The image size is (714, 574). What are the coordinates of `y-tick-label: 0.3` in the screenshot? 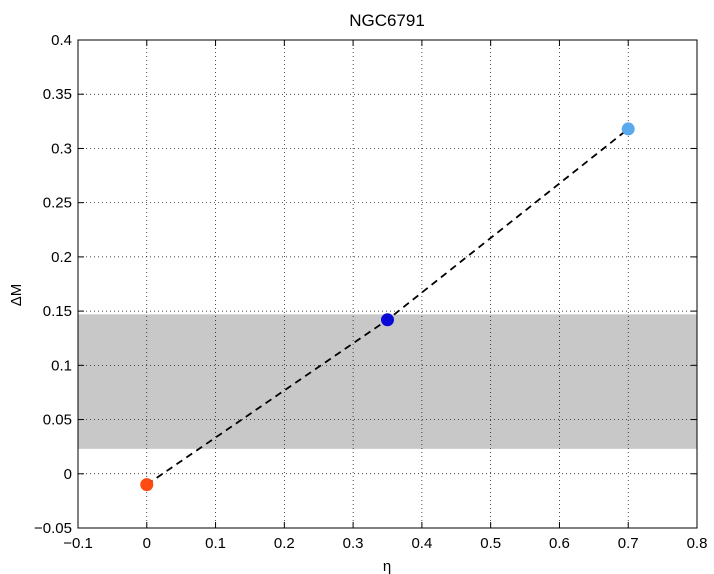 It's located at (61, 148).